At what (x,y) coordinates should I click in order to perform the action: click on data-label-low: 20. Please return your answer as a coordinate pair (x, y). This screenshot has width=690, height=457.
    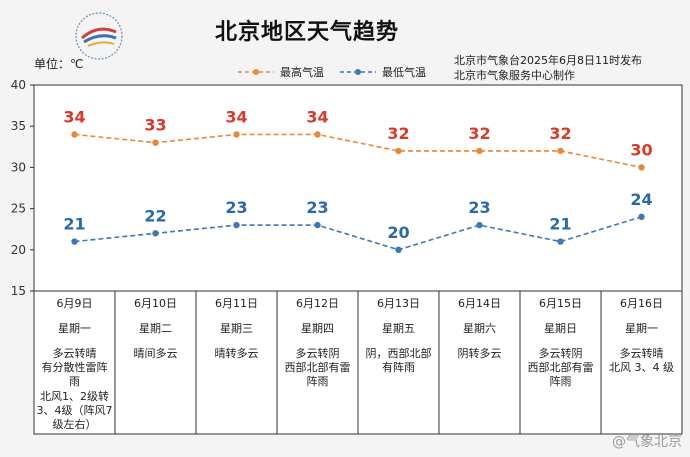
    Looking at the image, I should click on (398, 232).